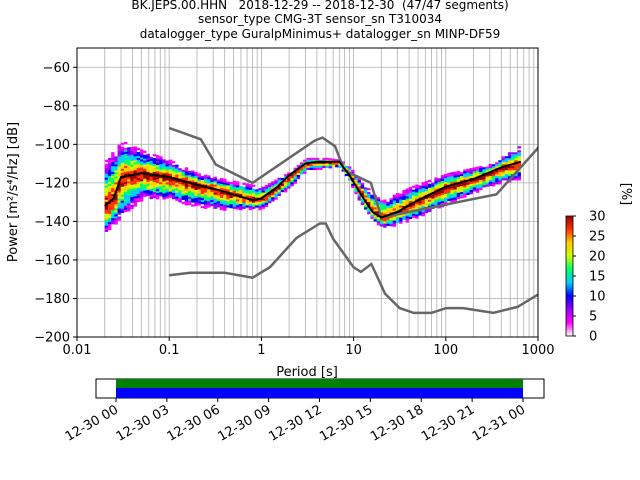  Describe the element at coordinates (353, 268) in the screenshot. I see `series-line-nlnm` at that location.